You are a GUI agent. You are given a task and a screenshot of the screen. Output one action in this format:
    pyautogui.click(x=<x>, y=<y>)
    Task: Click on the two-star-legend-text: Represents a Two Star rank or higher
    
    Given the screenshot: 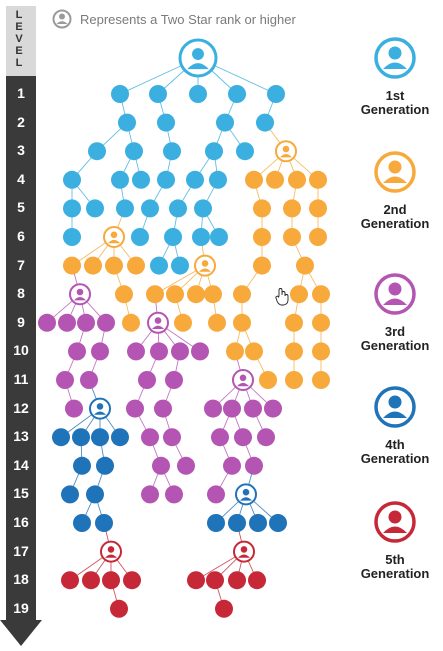 What is the action you would take?
    pyautogui.click(x=188, y=19)
    